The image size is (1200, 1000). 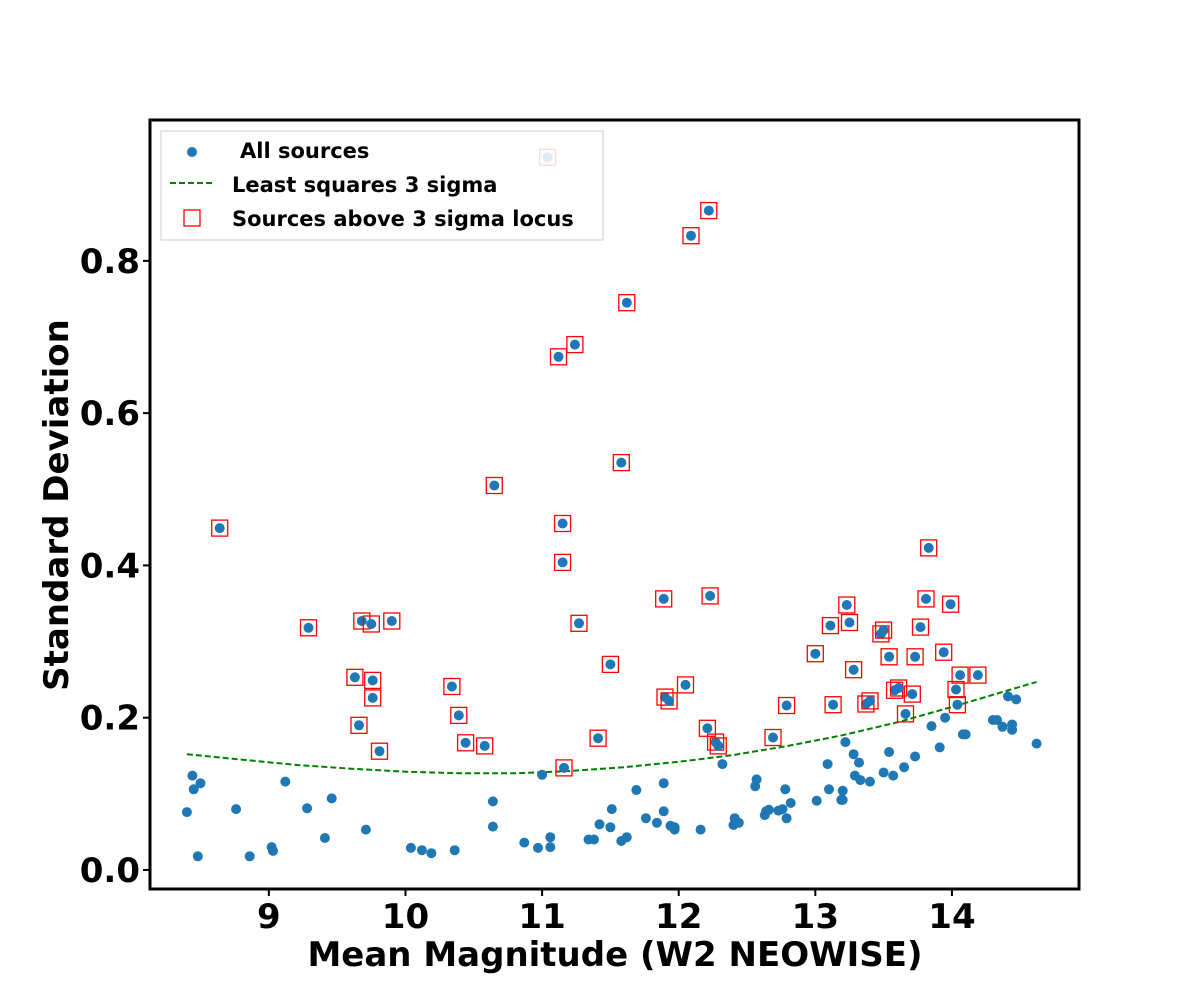 What do you see at coordinates (110, 871) in the screenshot?
I see `y-tick-label: 0.0` at bounding box center [110, 871].